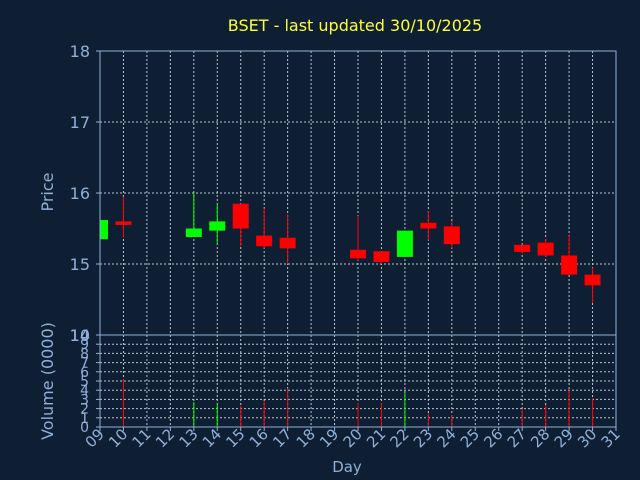 The height and width of the screenshot is (480, 640). I want to click on x-tick-label: 27, so click(517, 438).